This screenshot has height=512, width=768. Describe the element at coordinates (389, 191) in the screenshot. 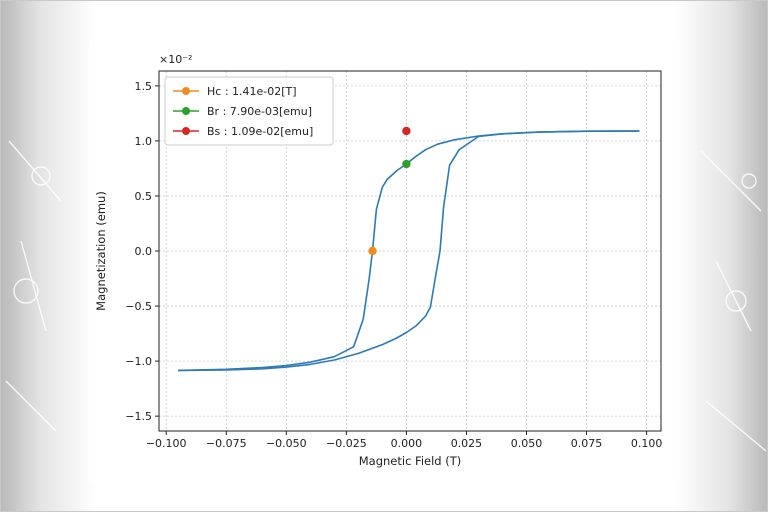

I see `marker-layer` at that location.